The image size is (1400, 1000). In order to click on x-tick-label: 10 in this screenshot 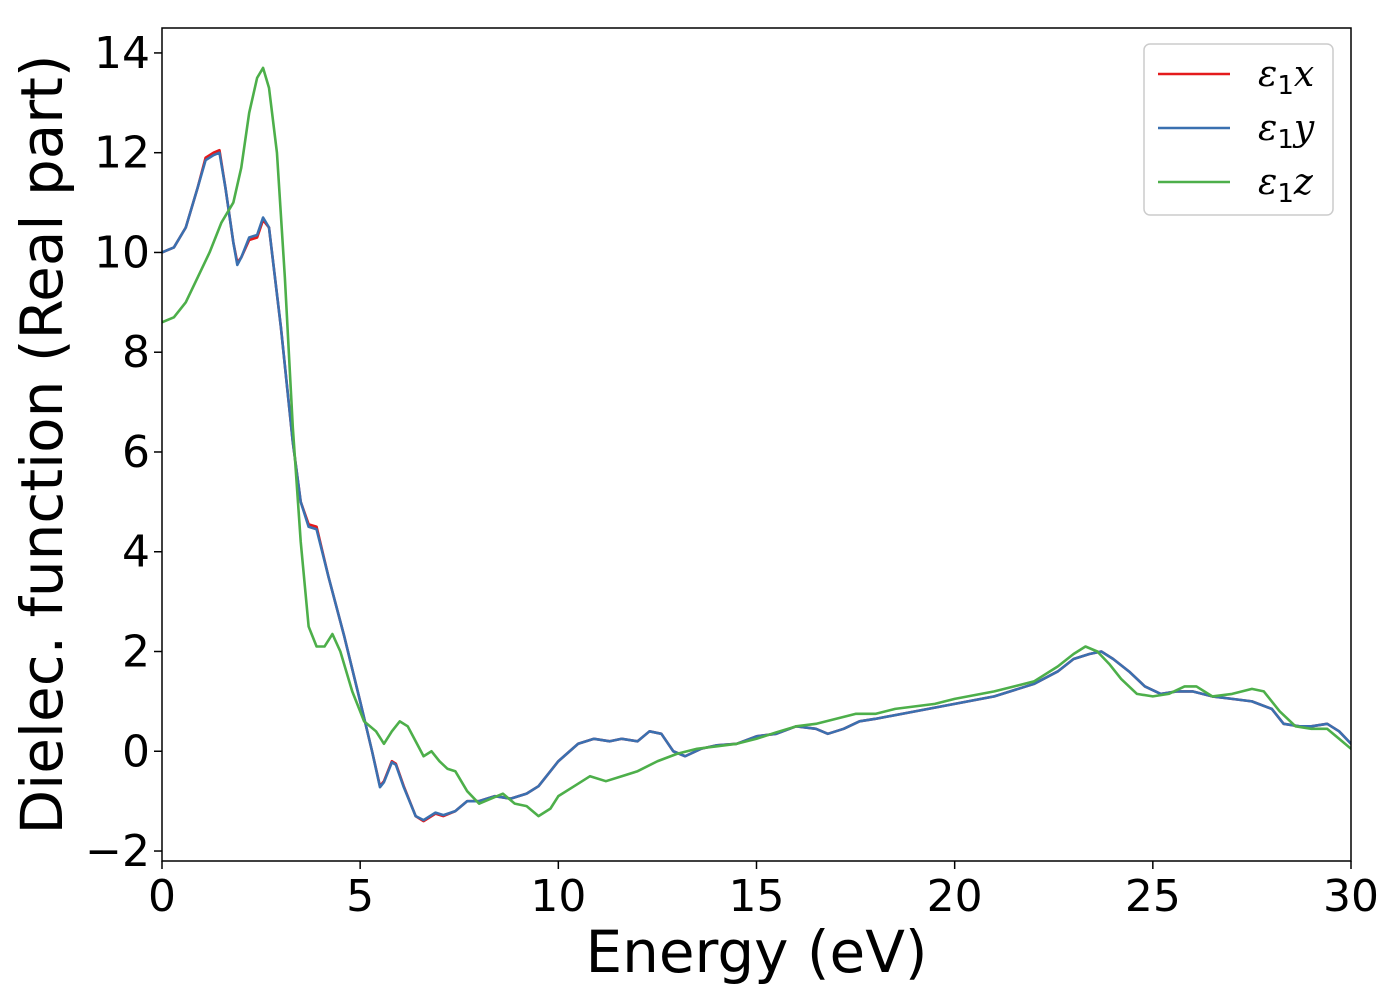, I will do `click(558, 896)`.